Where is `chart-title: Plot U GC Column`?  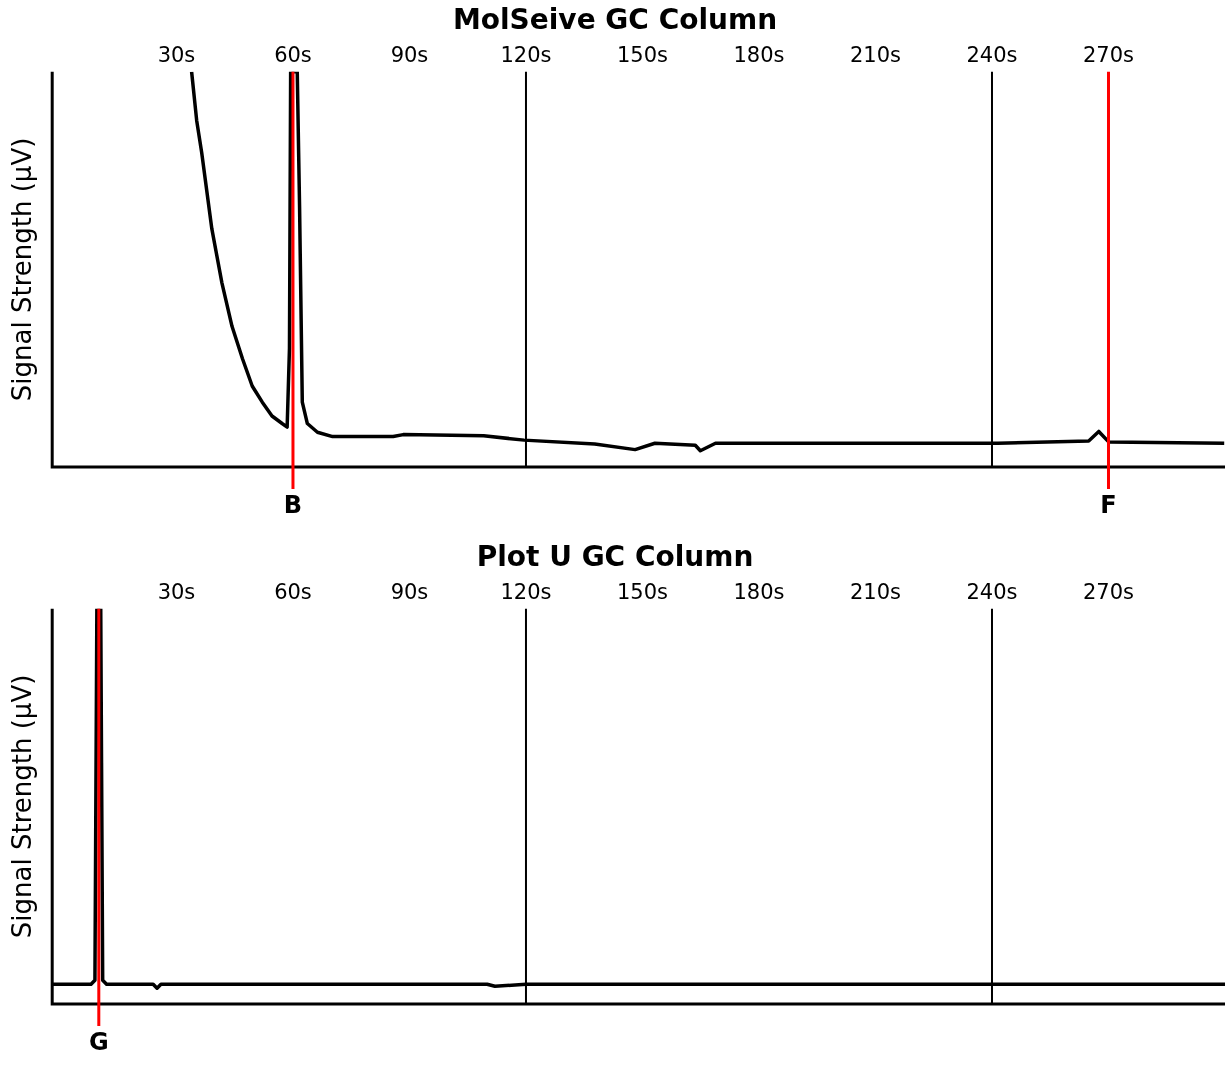
chart-title: Plot U GC Column is located at coordinates (615, 557).